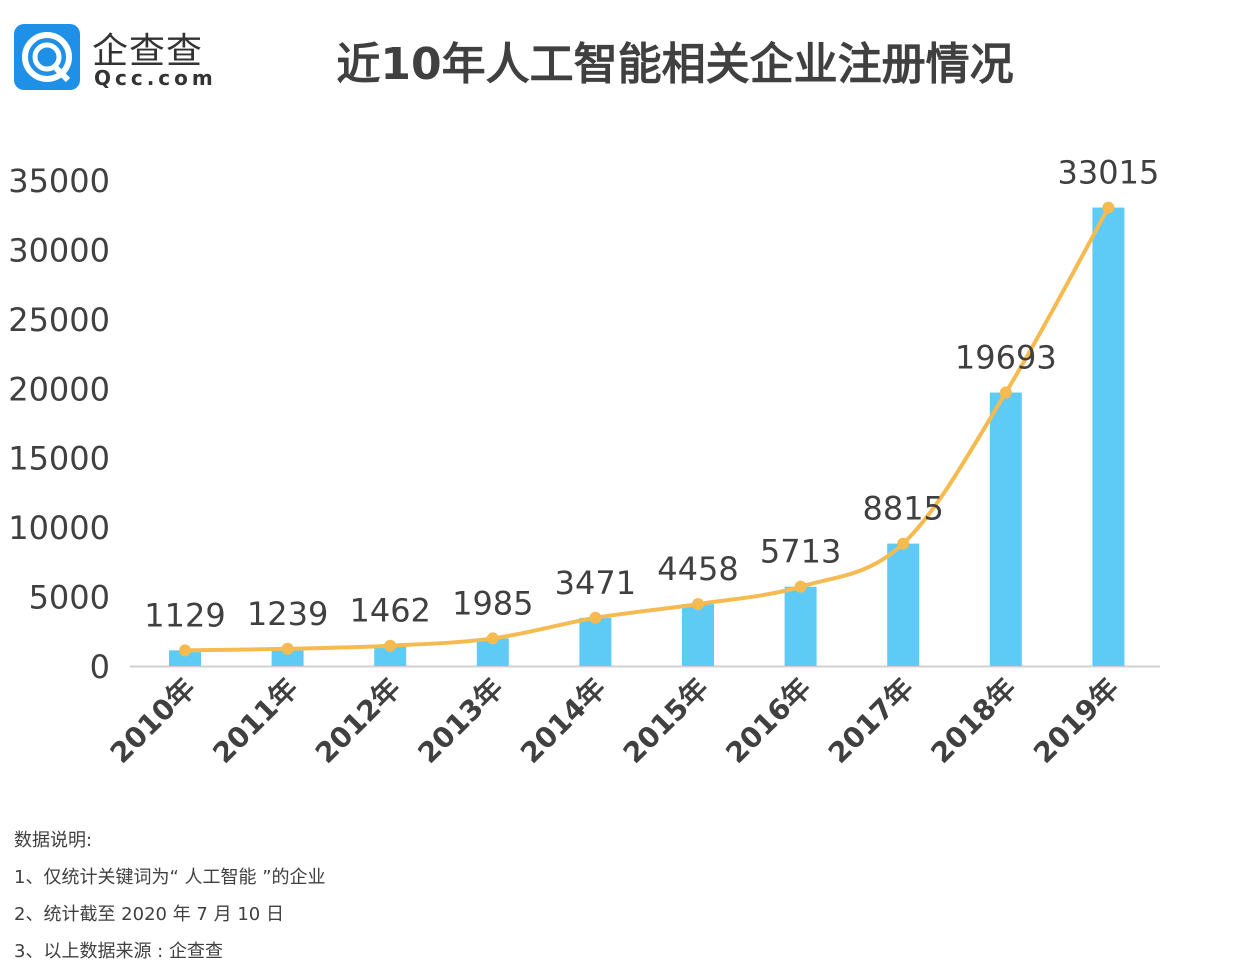  What do you see at coordinates (53, 840) in the screenshot?
I see `notes-heading: 数据说明:` at bounding box center [53, 840].